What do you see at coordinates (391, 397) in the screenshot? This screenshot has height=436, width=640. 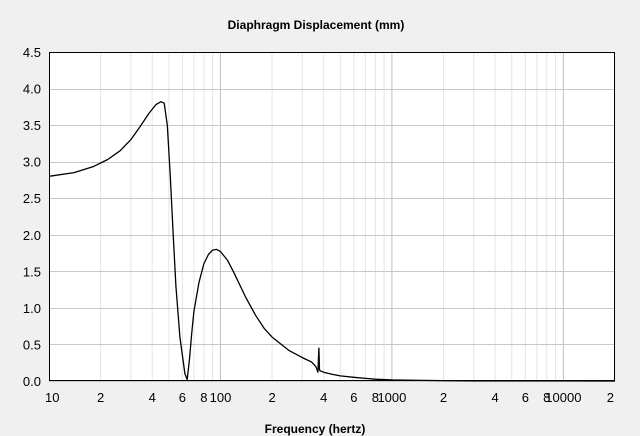 I see `x-tick-label: 1000` at bounding box center [391, 397].